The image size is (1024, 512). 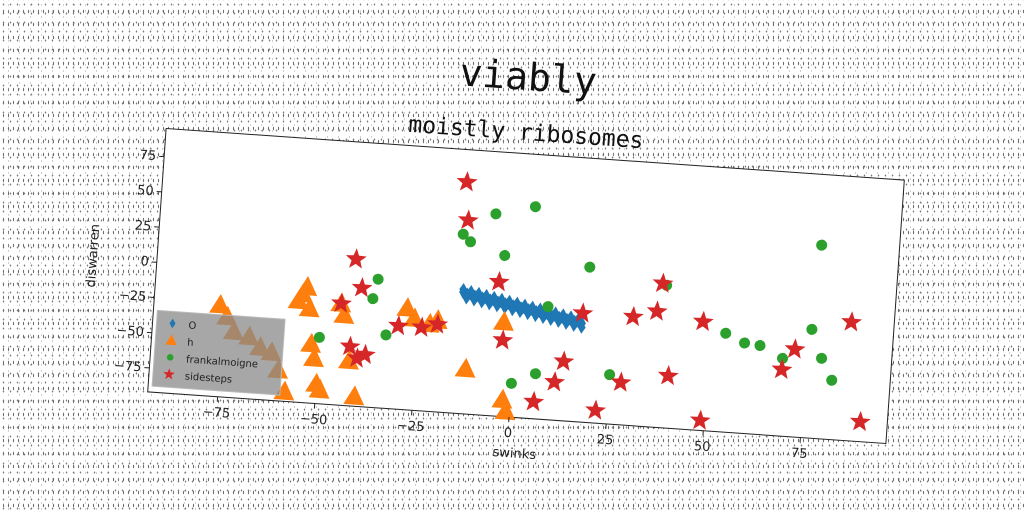 I want to click on x-axis-label: swinks, so click(x=514, y=454).